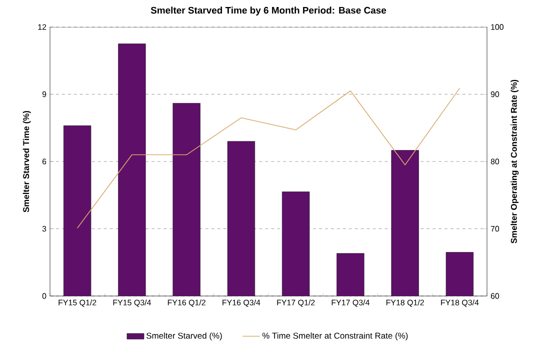  I want to click on legend-label: % Time Smelter at Constraint Rate (%), so click(335, 336).